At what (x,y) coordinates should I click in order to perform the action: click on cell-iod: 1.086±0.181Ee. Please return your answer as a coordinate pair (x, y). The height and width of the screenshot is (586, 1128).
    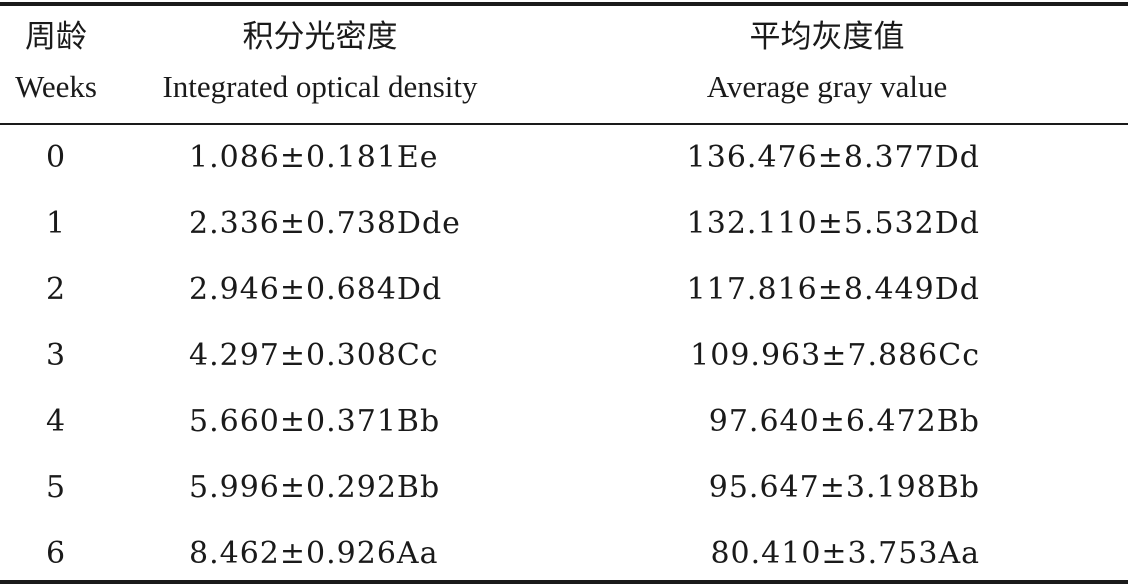
    Looking at the image, I should click on (314, 157).